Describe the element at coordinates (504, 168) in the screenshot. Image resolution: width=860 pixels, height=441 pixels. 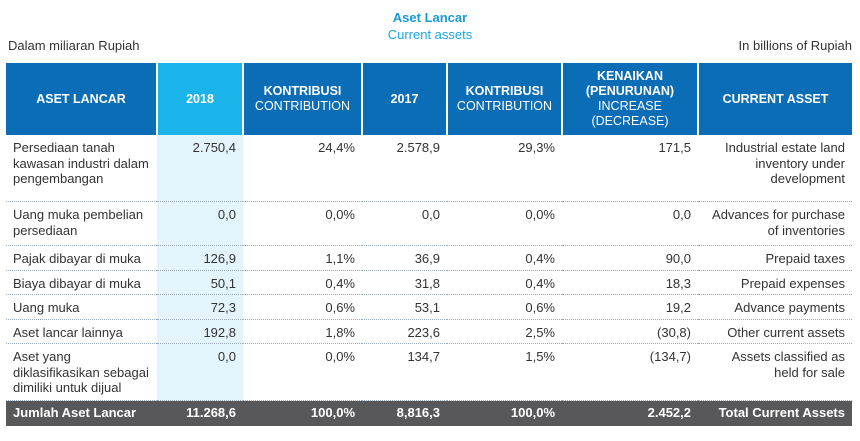
I see `contribution-2017: 29,3%` at that location.